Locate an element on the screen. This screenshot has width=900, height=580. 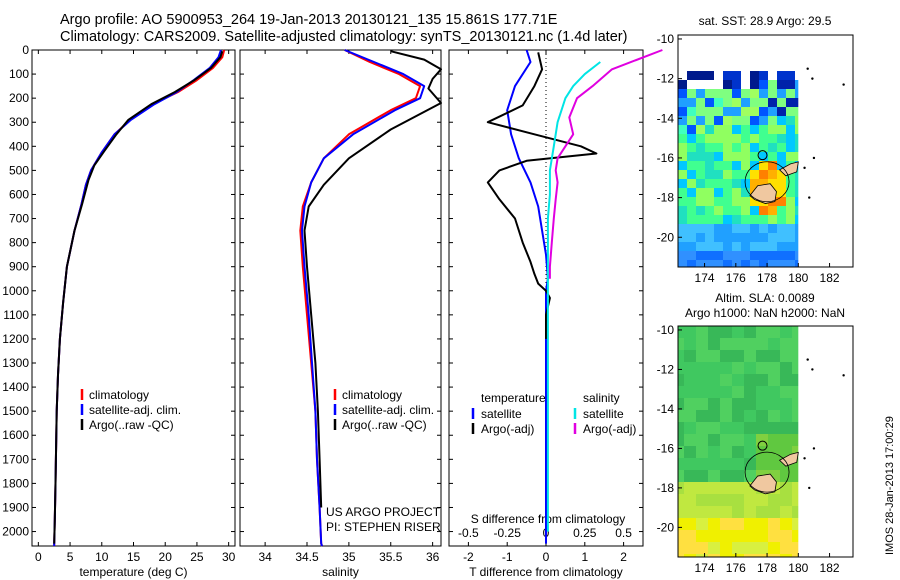
series-line is located at coordinates (372, 279).